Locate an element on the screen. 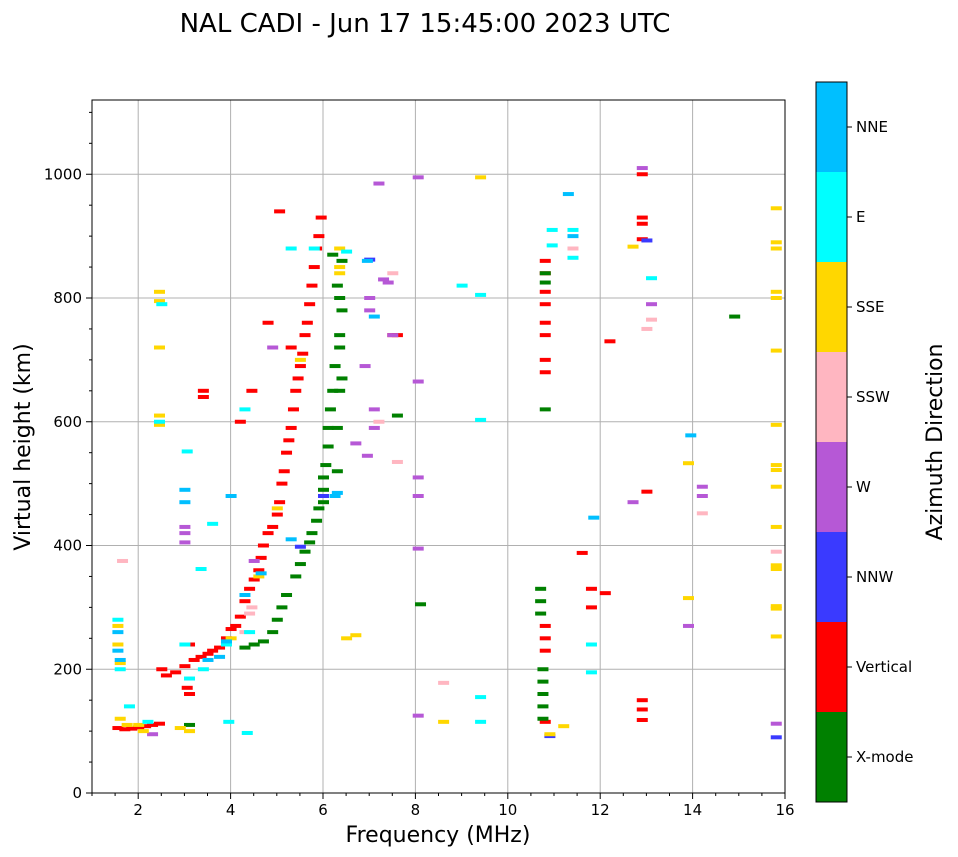 The image size is (958, 857). colorbar-tick-label: NNE is located at coordinates (872, 127).